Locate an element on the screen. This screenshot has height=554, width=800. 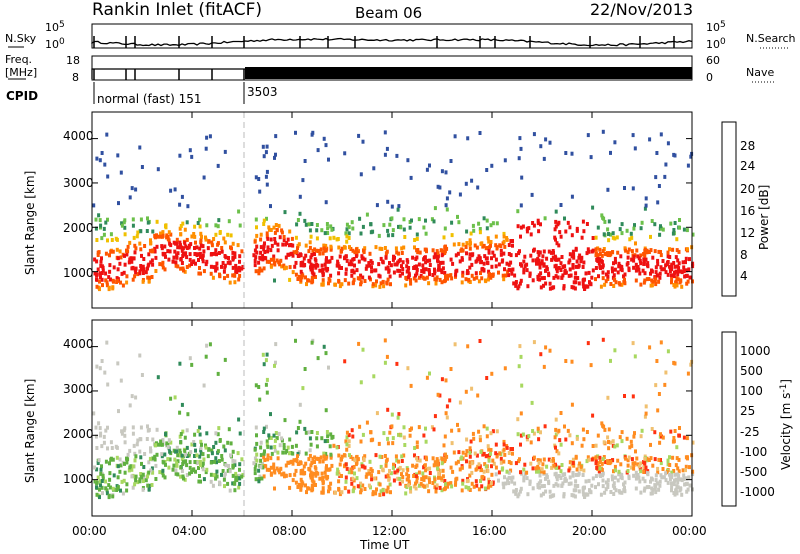
xtick-1200: 12:00 is located at coordinates (389, 531).